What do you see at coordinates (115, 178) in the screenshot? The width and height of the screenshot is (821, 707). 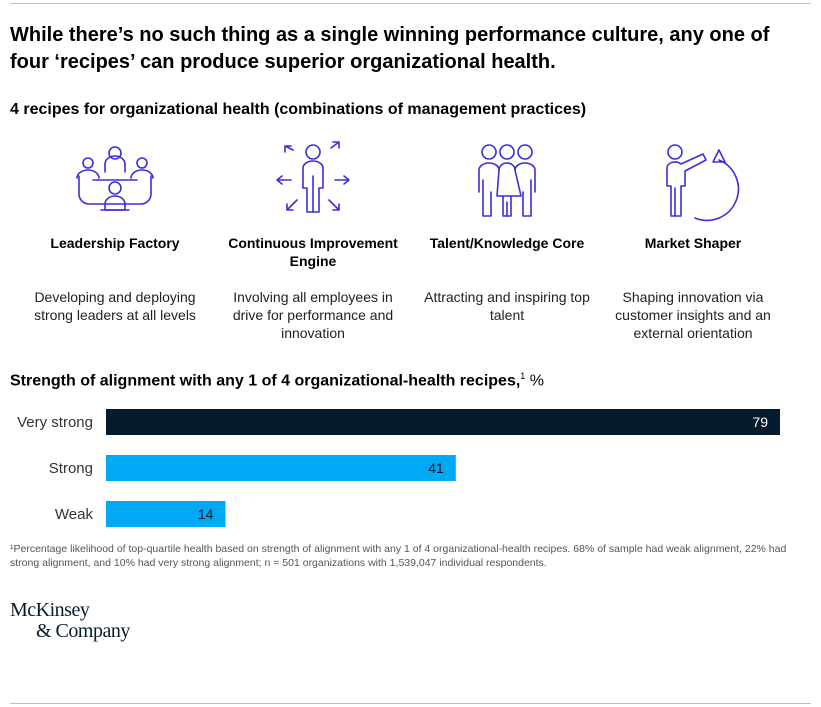 I see `leadership-team-icon` at bounding box center [115, 178].